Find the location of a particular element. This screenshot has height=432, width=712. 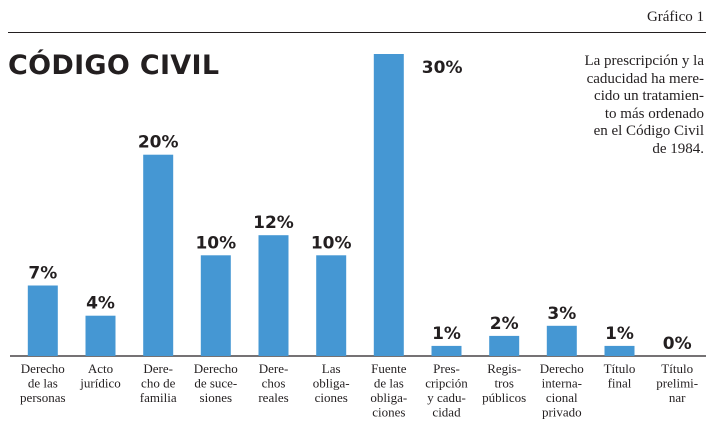

category-label: Fuente de las obliga-ciones is located at coordinates (388, 390).